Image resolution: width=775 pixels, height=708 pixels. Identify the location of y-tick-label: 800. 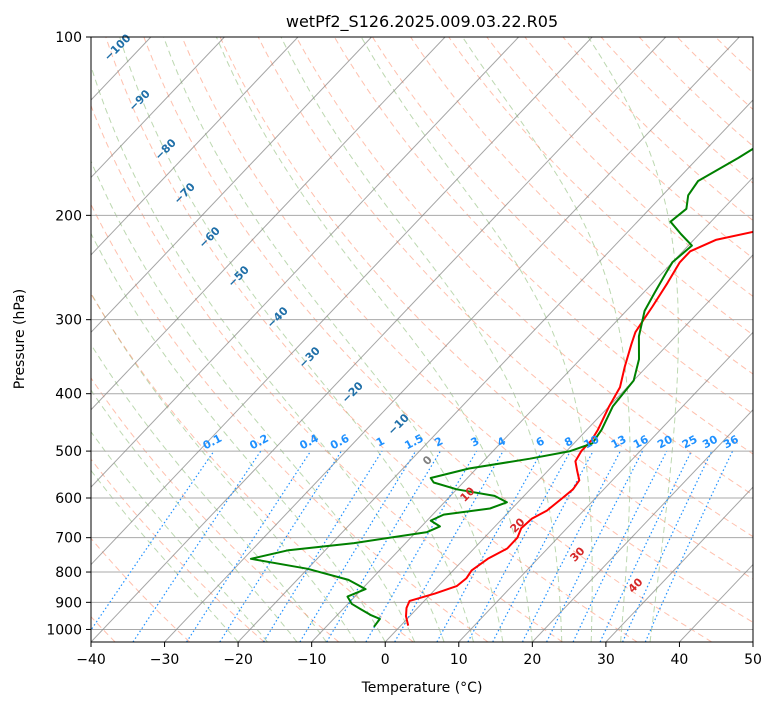
(68, 573).